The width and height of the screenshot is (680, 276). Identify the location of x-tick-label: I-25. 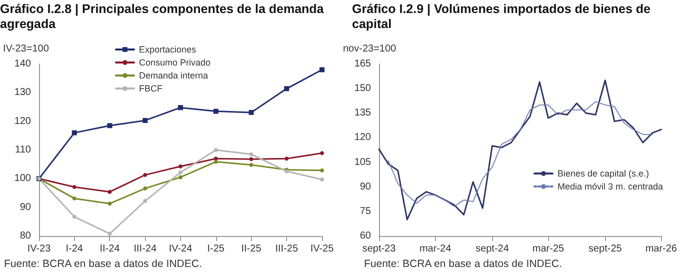
(216, 249).